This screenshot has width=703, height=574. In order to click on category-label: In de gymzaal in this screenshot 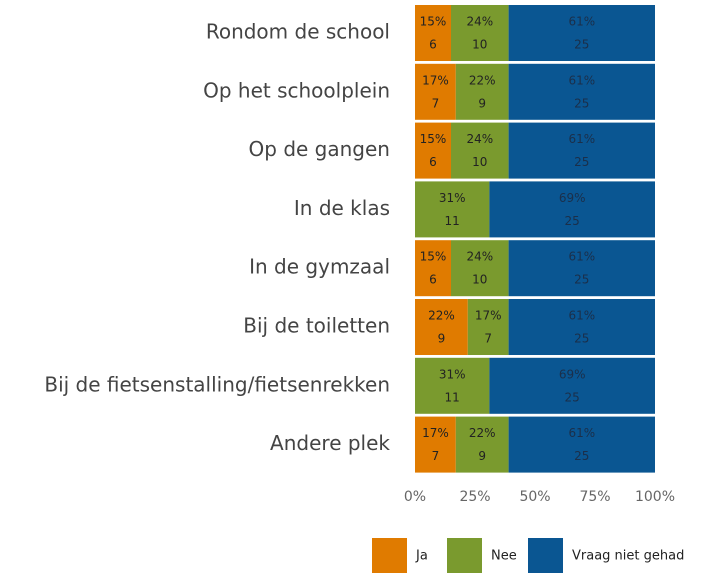, I will do `click(319, 267)`.